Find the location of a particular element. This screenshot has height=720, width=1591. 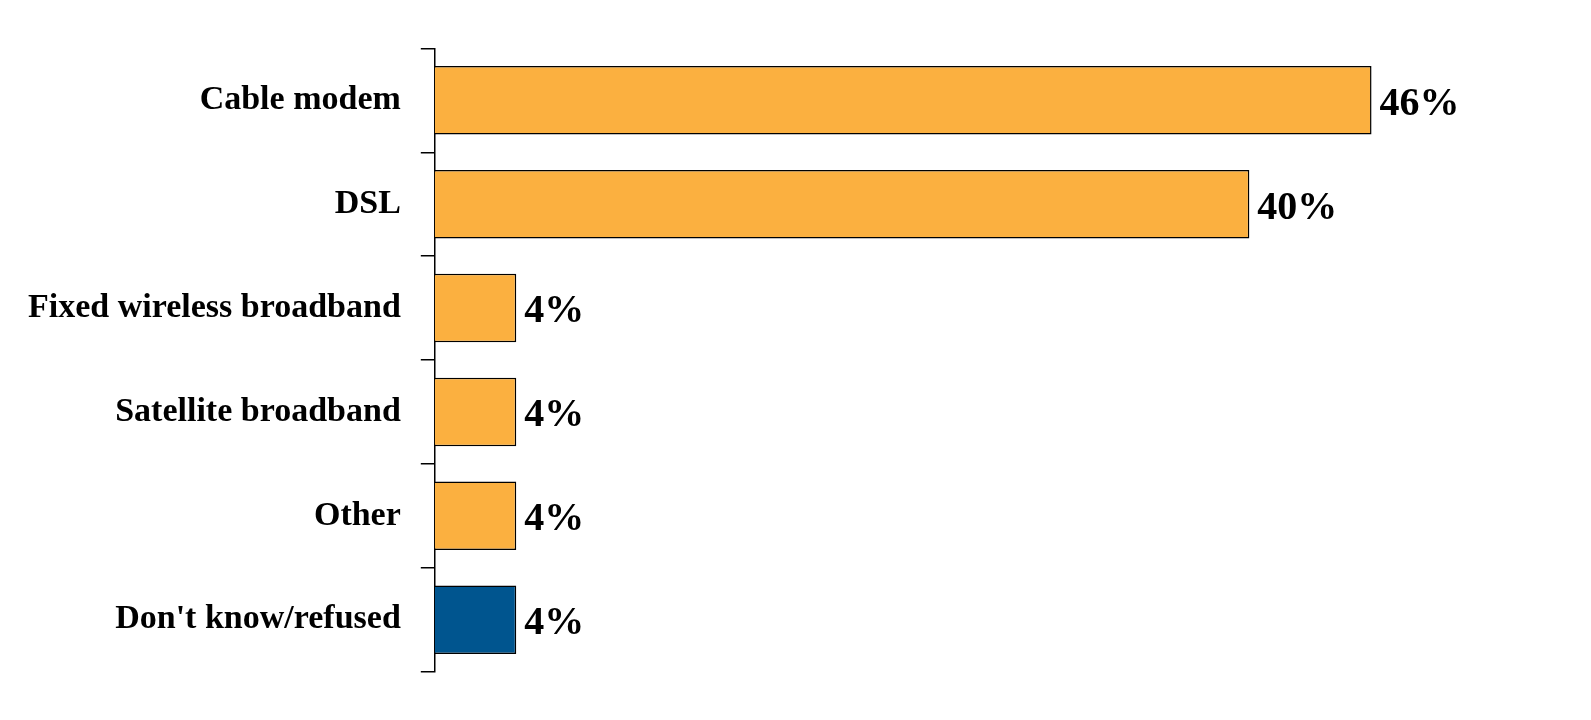

y-tick-label: Cable modem is located at coordinates (300, 98).